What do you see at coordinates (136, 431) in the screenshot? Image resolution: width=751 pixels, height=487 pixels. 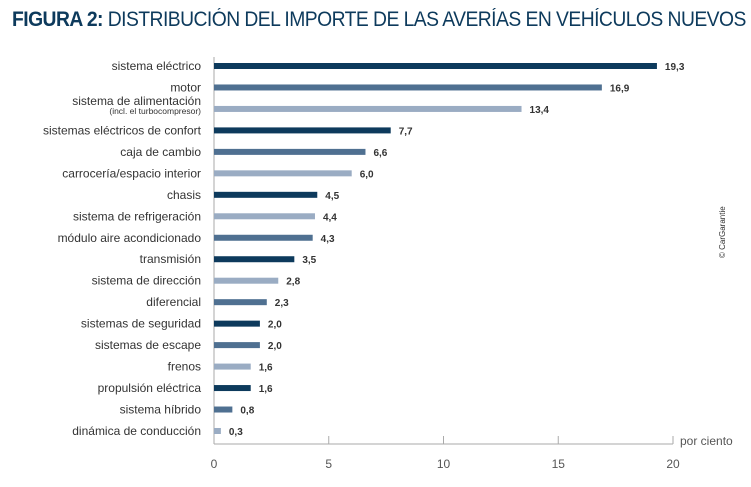 I see `category-label: dinámica de conducción` at bounding box center [136, 431].